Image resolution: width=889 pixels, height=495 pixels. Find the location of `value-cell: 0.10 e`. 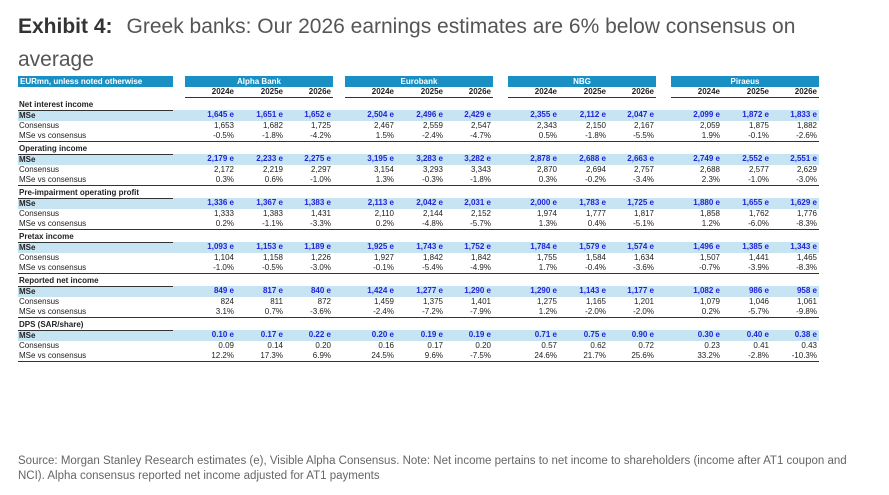

value-cell: 0.10 e is located at coordinates (210, 335).